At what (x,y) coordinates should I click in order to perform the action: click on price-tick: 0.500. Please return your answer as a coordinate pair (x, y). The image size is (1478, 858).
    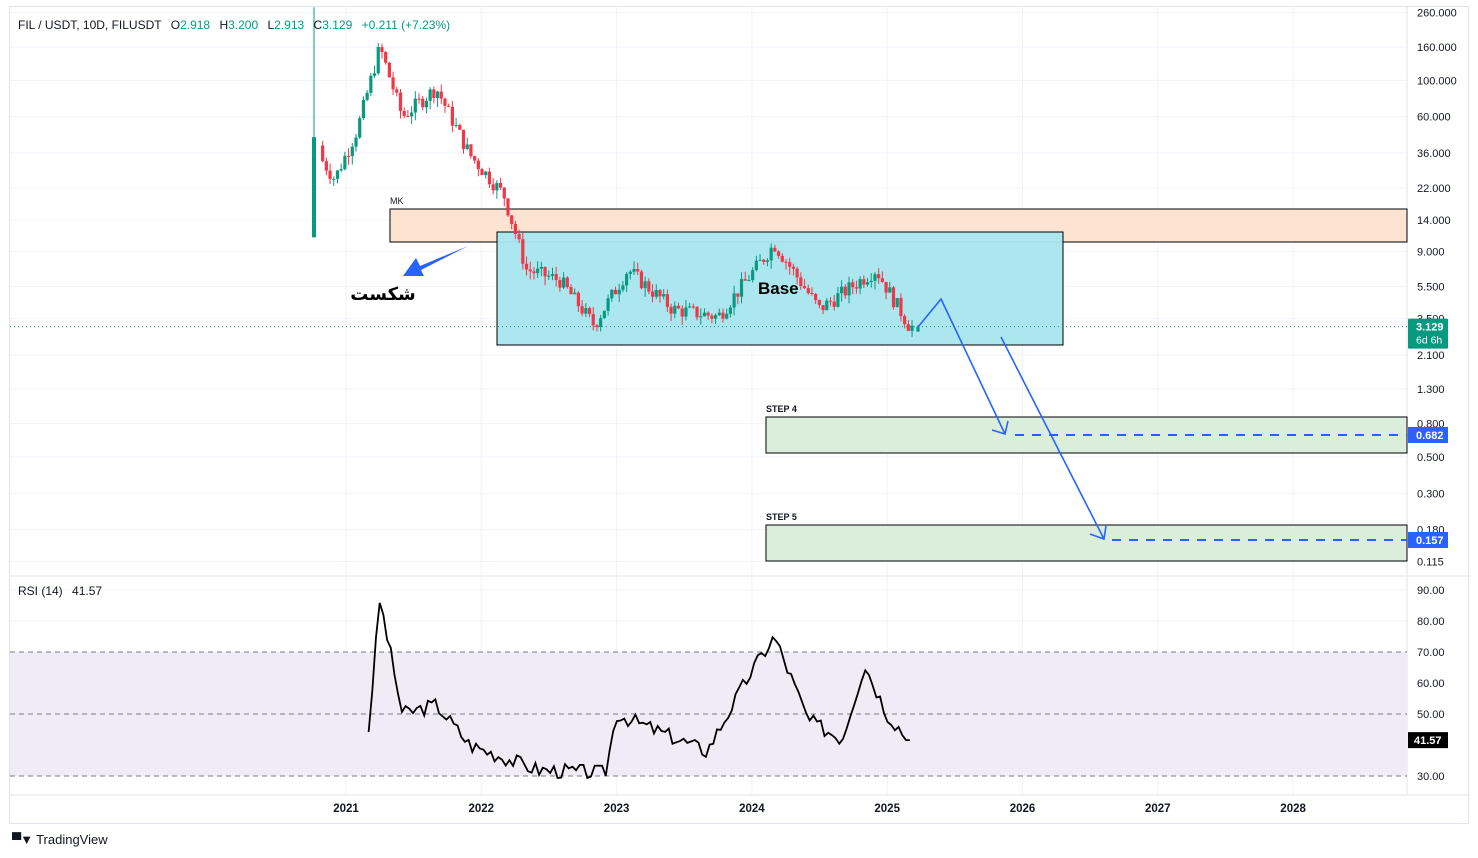
    Looking at the image, I should click on (1431, 458).